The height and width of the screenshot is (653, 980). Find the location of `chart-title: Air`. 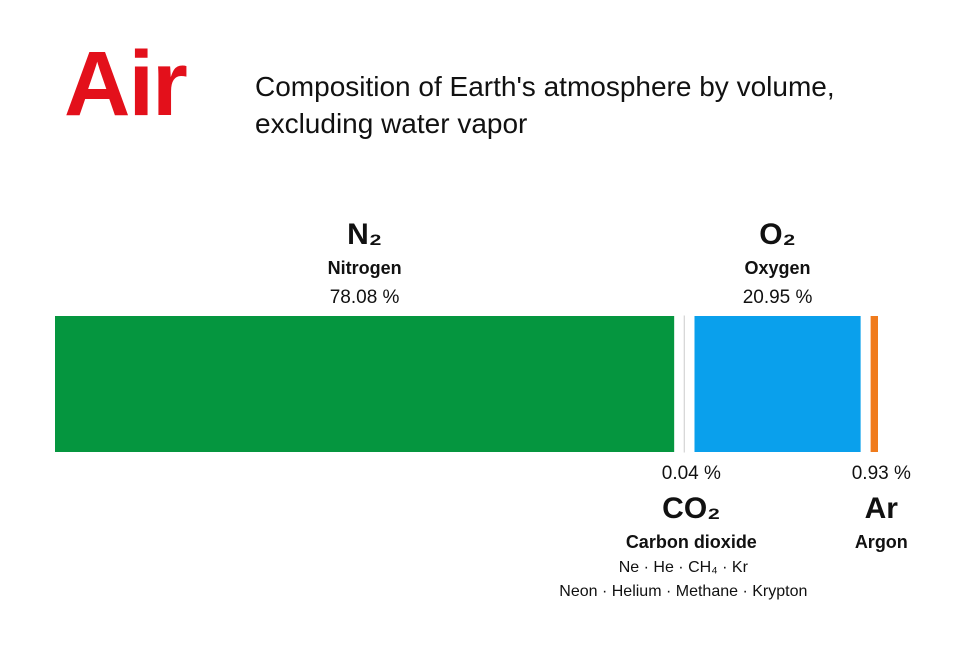

chart-title: Air is located at coordinates (126, 84).